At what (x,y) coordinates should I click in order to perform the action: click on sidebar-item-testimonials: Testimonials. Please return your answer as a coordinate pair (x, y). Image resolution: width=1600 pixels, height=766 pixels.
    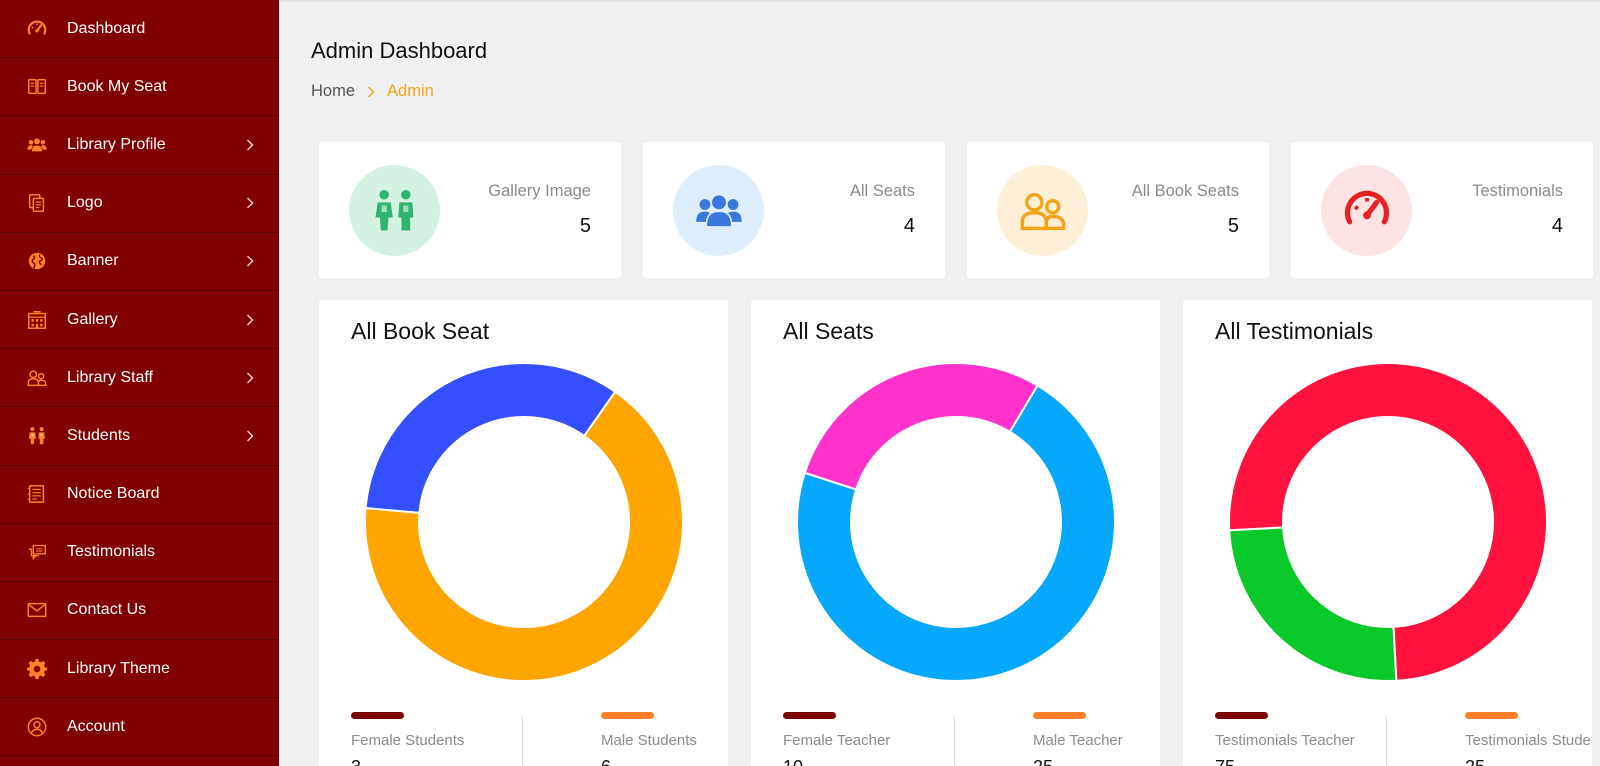
    Looking at the image, I should click on (139, 553).